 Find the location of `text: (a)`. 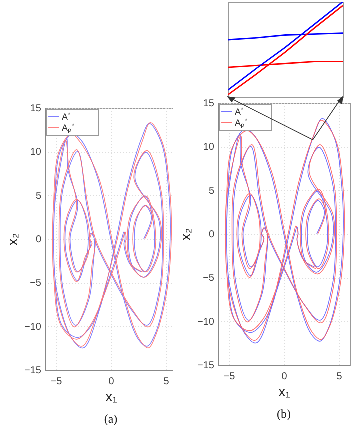

text: (a) is located at coordinates (111, 419).